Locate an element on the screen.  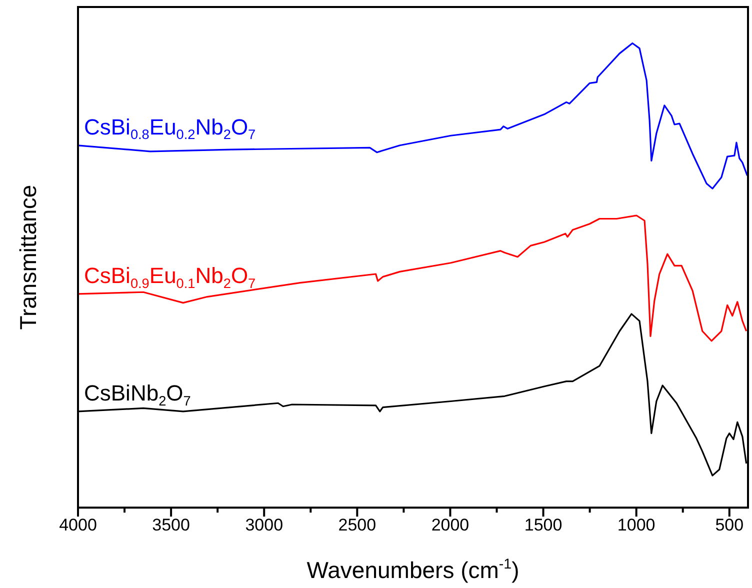
x-tick-label: 4000 is located at coordinates (78, 524).